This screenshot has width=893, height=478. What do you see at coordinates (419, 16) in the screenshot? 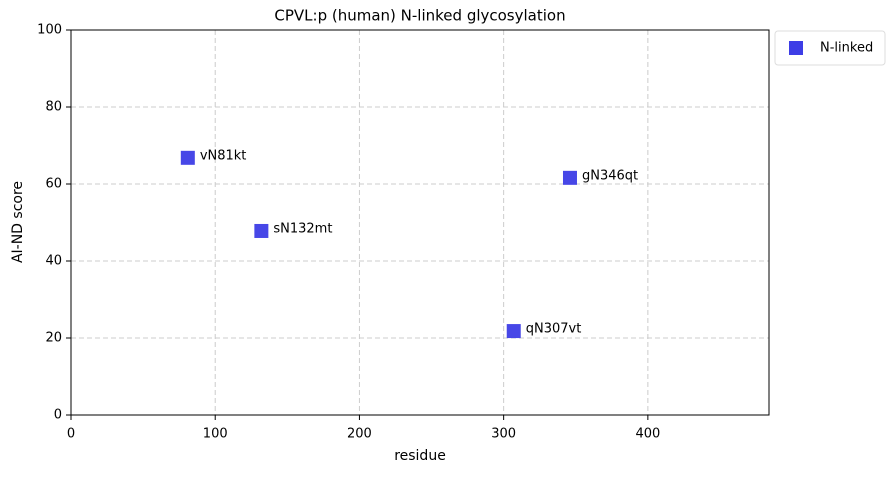
I see `chart-title: CPVL:p (human) N-linked glycosylation` at bounding box center [419, 16].